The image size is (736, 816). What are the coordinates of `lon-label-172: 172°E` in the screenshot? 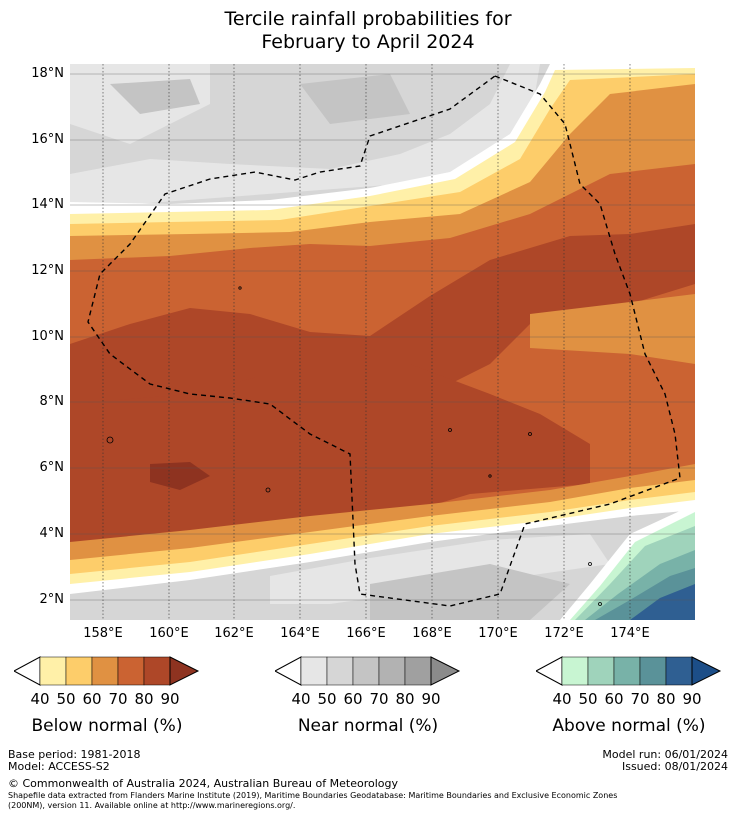 It's located at (564, 633).